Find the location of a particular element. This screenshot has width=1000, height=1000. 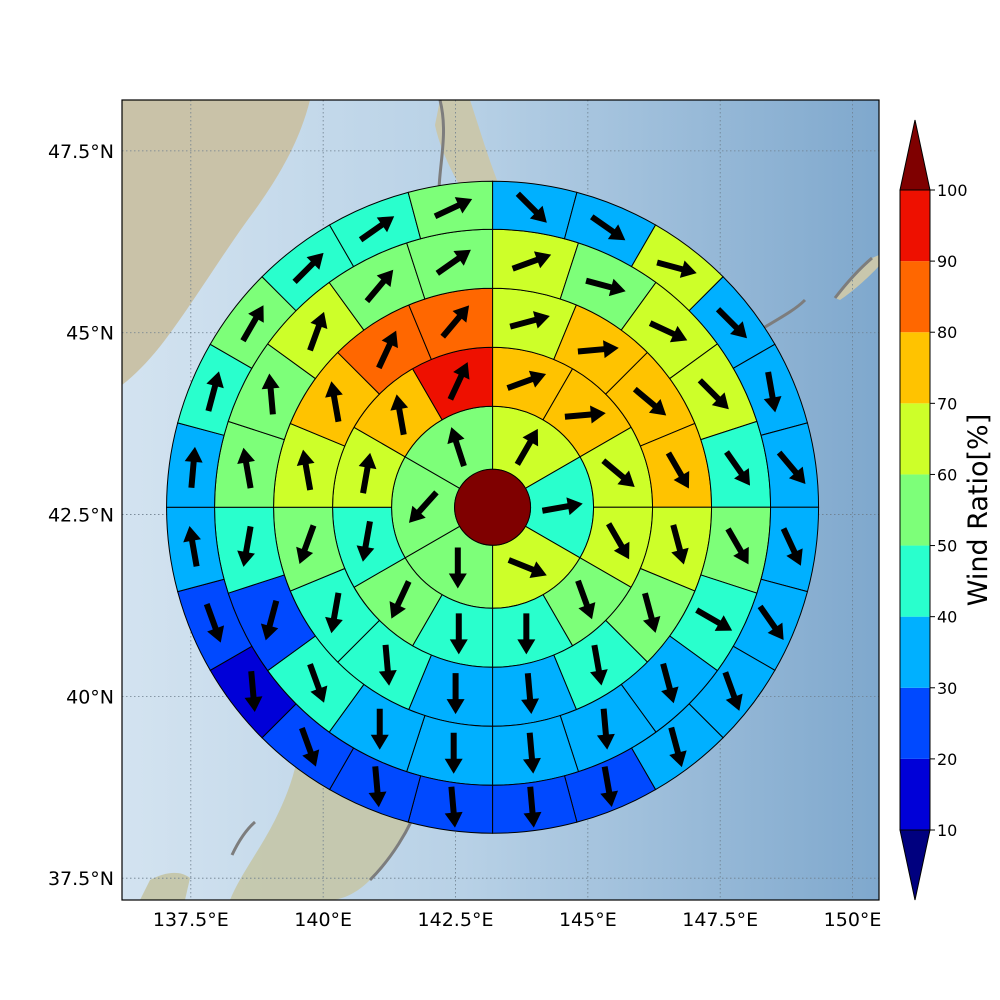

colorbar-tick-label: 40 is located at coordinates (947, 617).